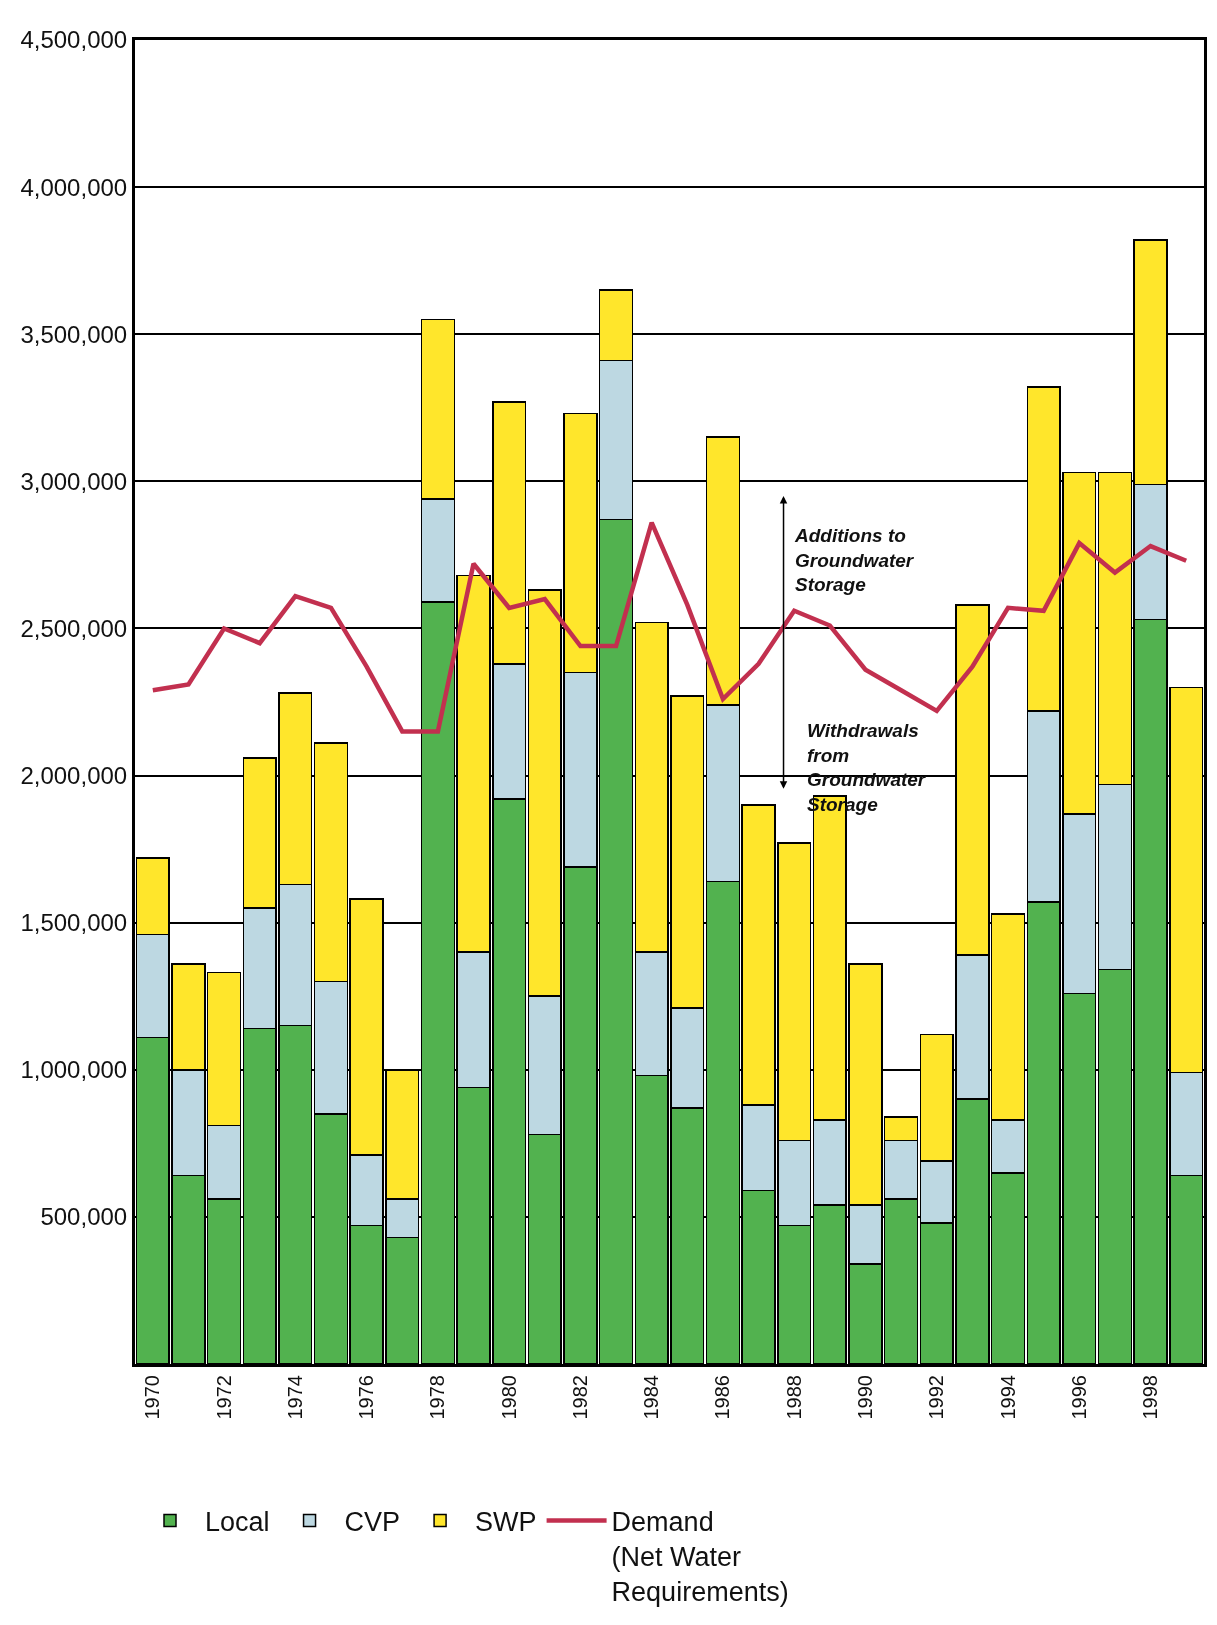  Describe the element at coordinates (74, 775) in the screenshot. I see `y-tick-label: 2,000,000` at that location.